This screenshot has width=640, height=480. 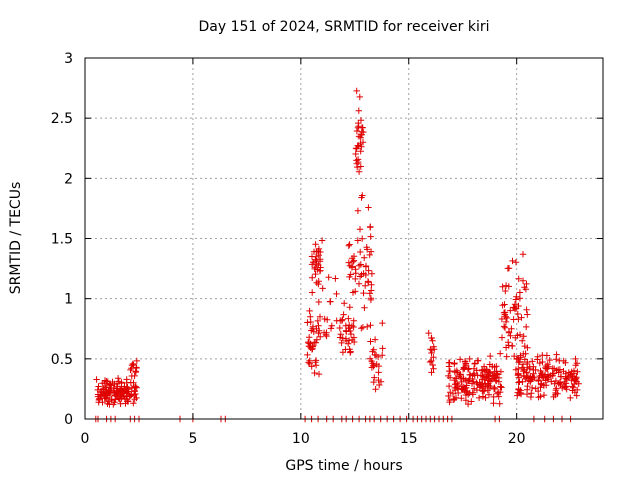 I want to click on x-tick-label: 10, so click(x=301, y=439).